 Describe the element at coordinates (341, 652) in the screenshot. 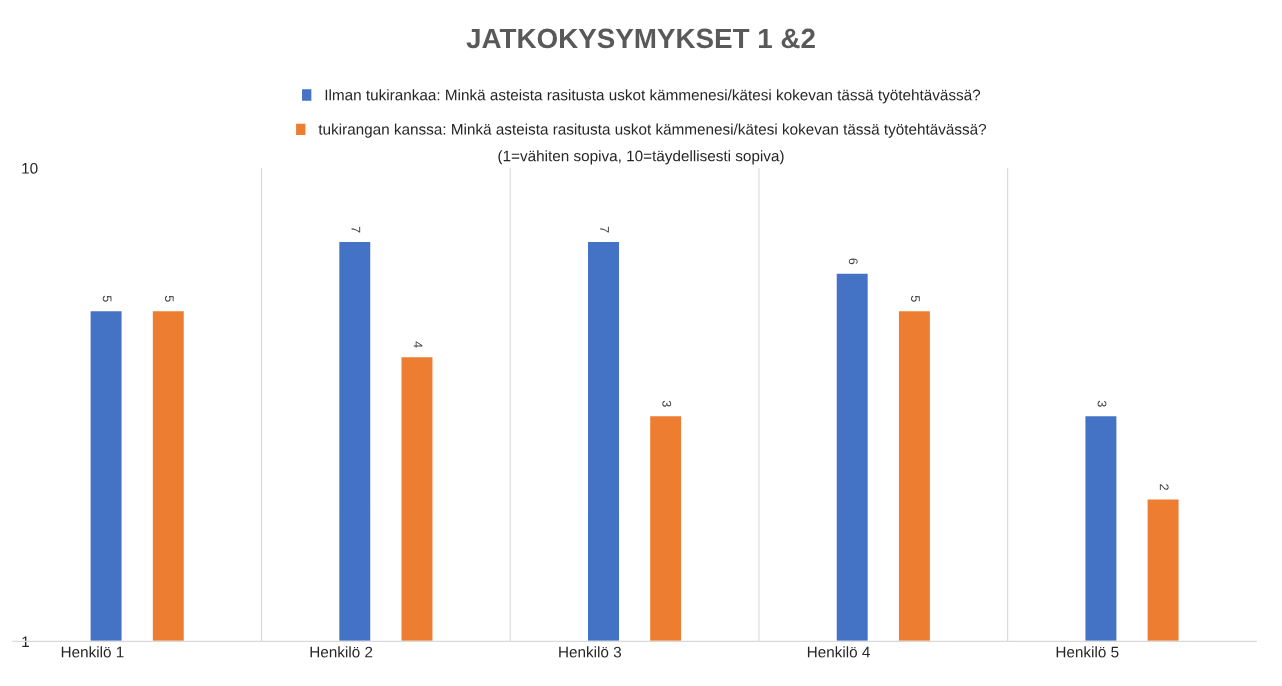

I see `x-tick-label: Henkilö 2` at that location.